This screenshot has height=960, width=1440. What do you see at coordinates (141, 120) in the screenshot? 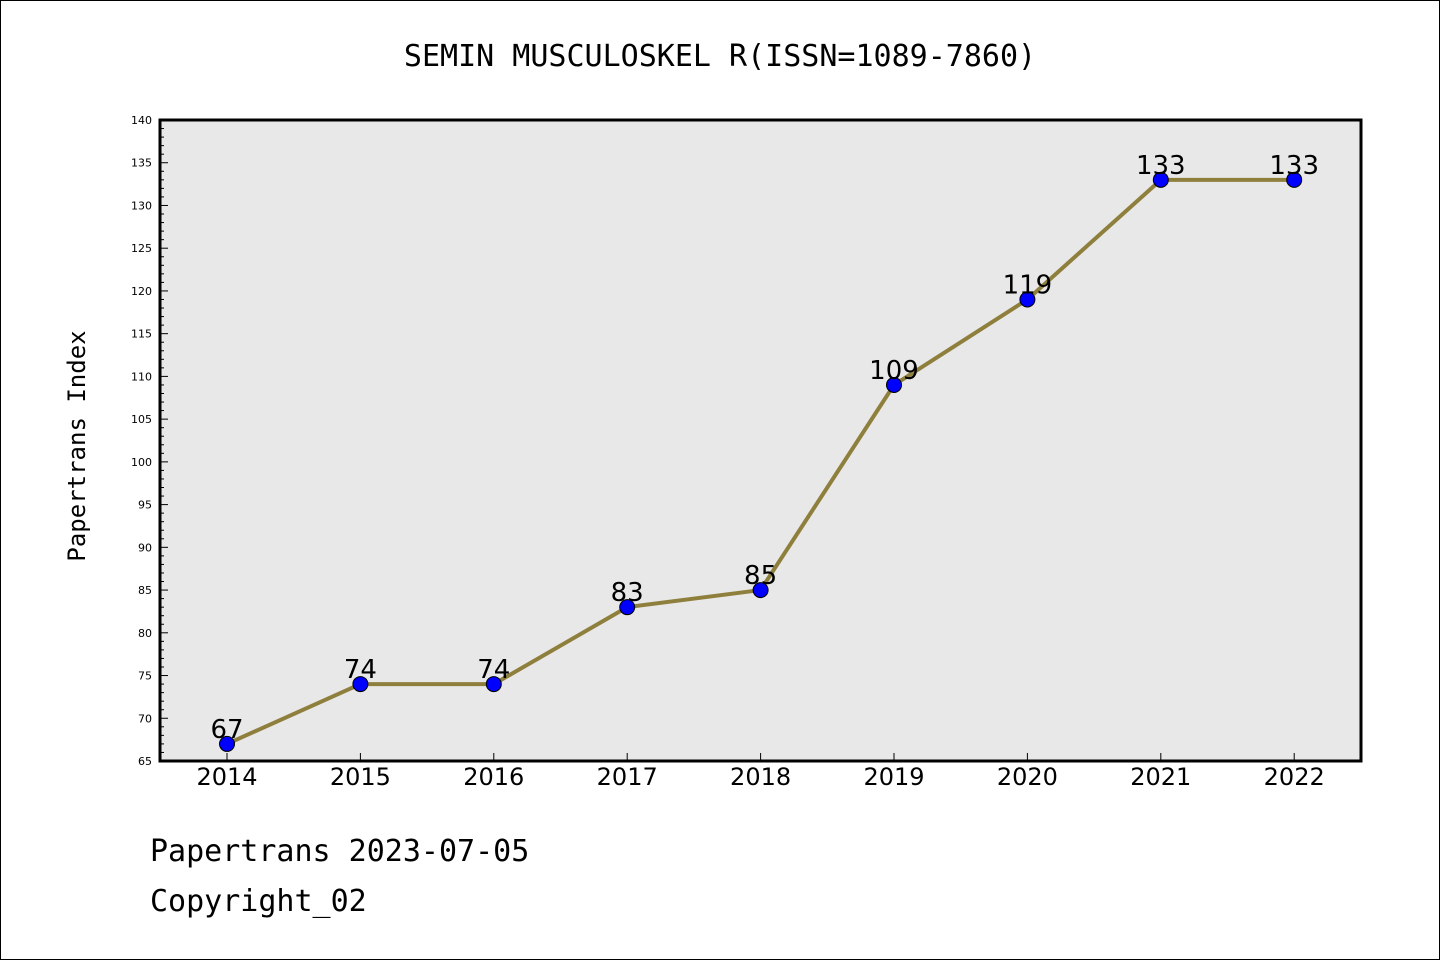
I see `y-tick-label: 140` at bounding box center [141, 120].